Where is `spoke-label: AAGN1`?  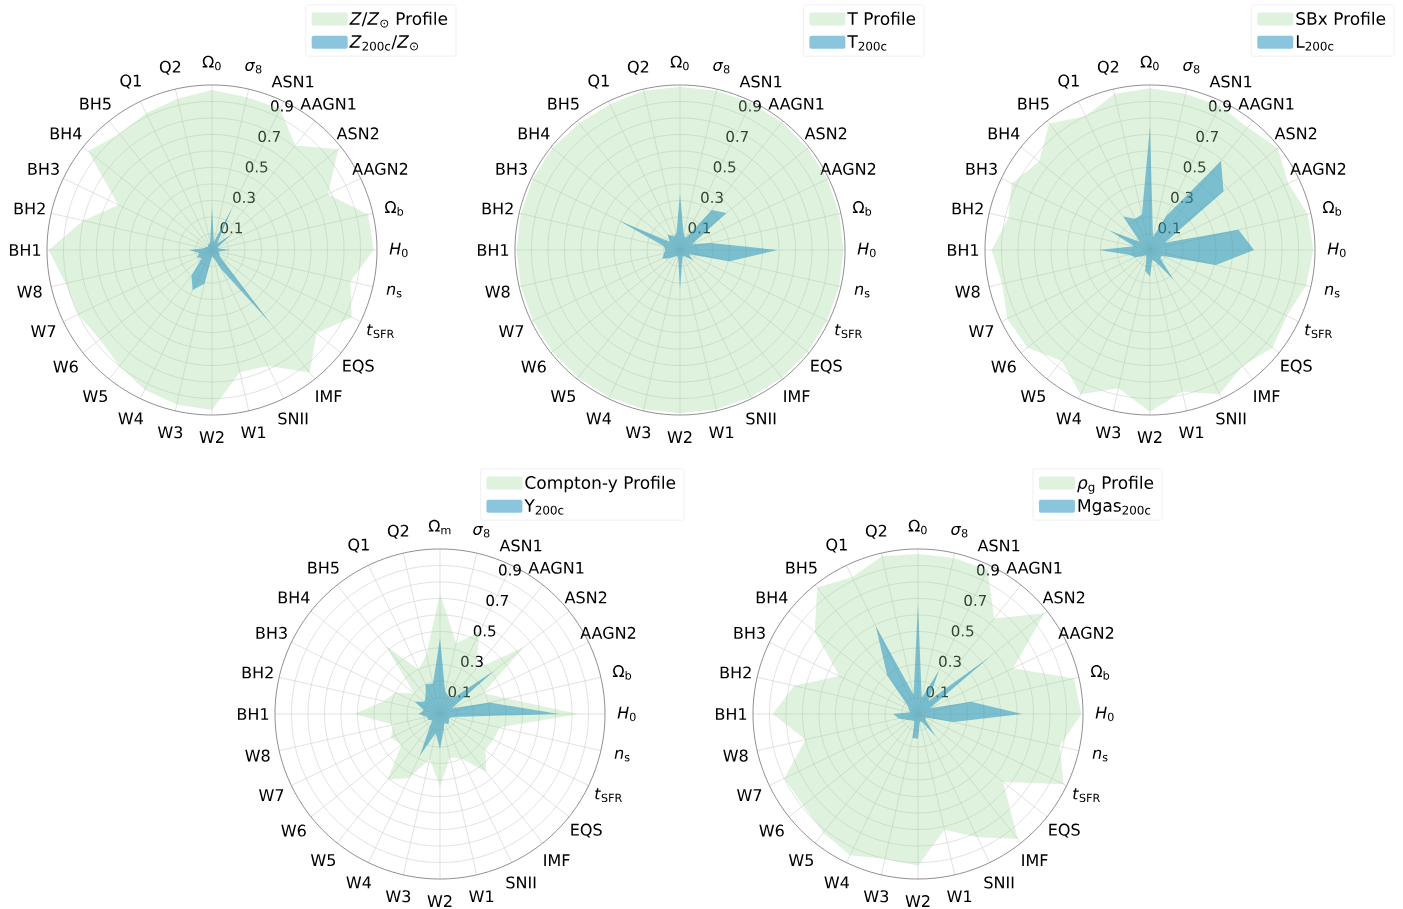
spoke-label: AAGN1 is located at coordinates (328, 103).